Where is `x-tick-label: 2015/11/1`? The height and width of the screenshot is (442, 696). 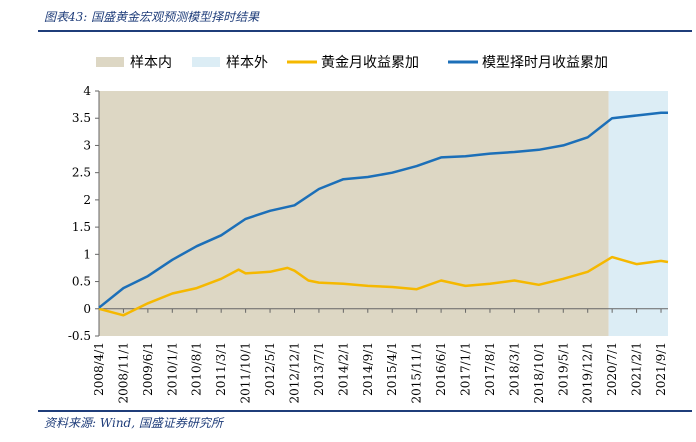
x-tick-label: 2015/11/1 is located at coordinates (417, 373).